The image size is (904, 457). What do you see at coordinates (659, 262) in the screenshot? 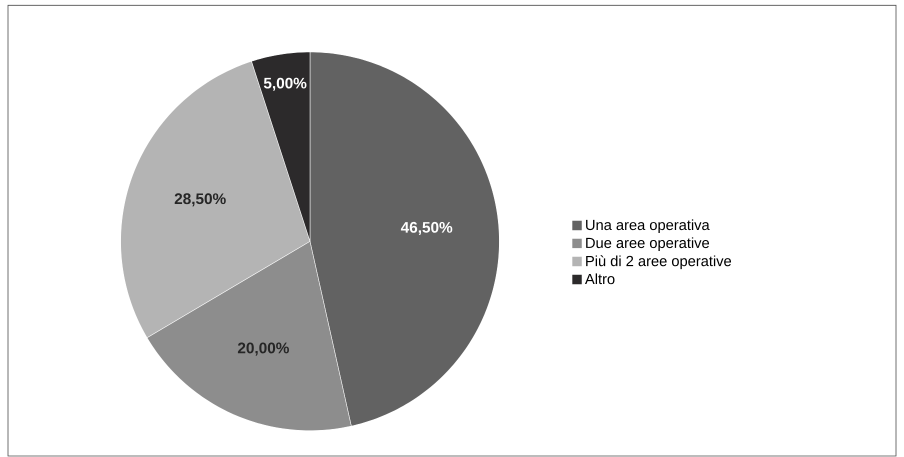
I see `legend-label: Più di 2 aree operative` at bounding box center [659, 262].